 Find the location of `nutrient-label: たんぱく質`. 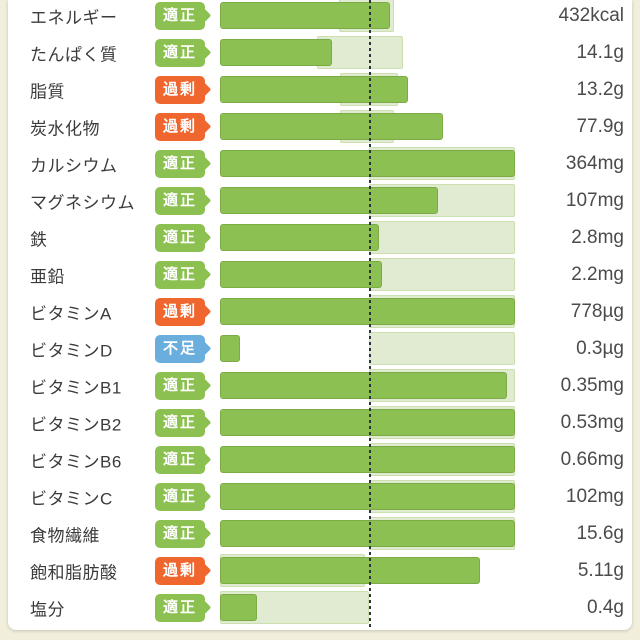

nutrient-label: たんぱく質 is located at coordinates (74, 54).